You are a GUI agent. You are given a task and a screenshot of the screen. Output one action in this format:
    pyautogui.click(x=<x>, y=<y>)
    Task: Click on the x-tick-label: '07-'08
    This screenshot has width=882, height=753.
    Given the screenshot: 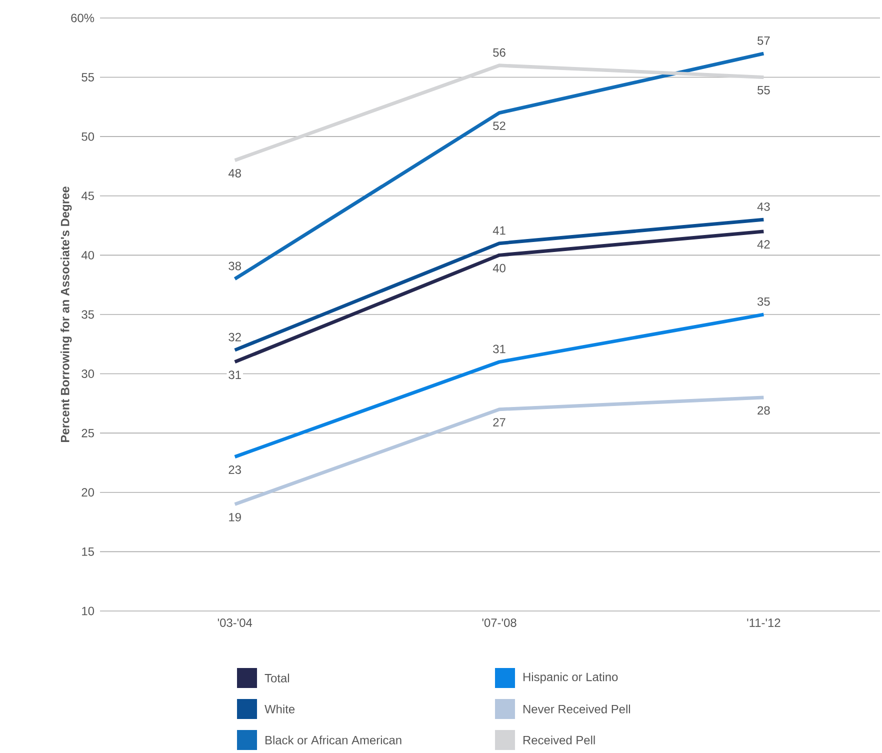 What is the action you would take?
    pyautogui.click(x=499, y=622)
    